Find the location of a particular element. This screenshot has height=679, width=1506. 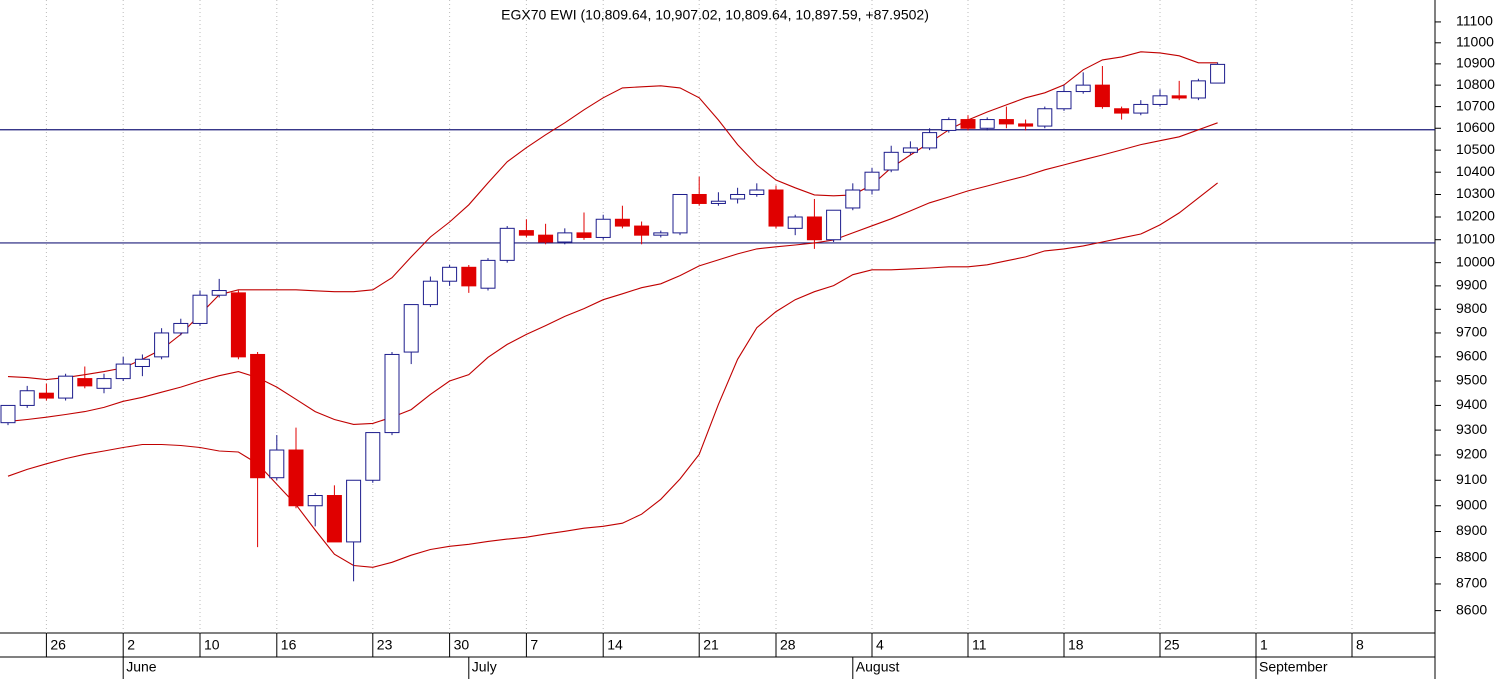

y-tick-label: 9200 is located at coordinates (1471, 454).